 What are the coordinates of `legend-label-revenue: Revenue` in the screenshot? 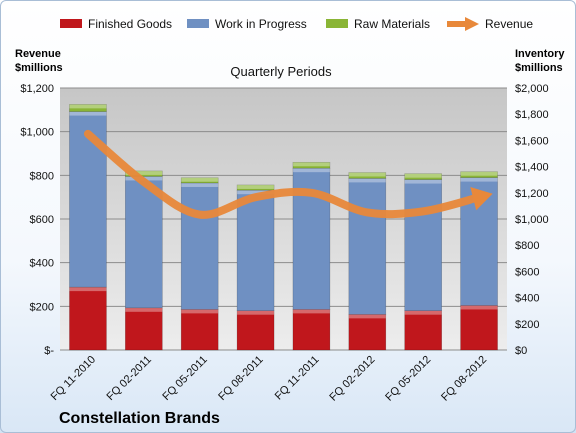 It's located at (509, 24).